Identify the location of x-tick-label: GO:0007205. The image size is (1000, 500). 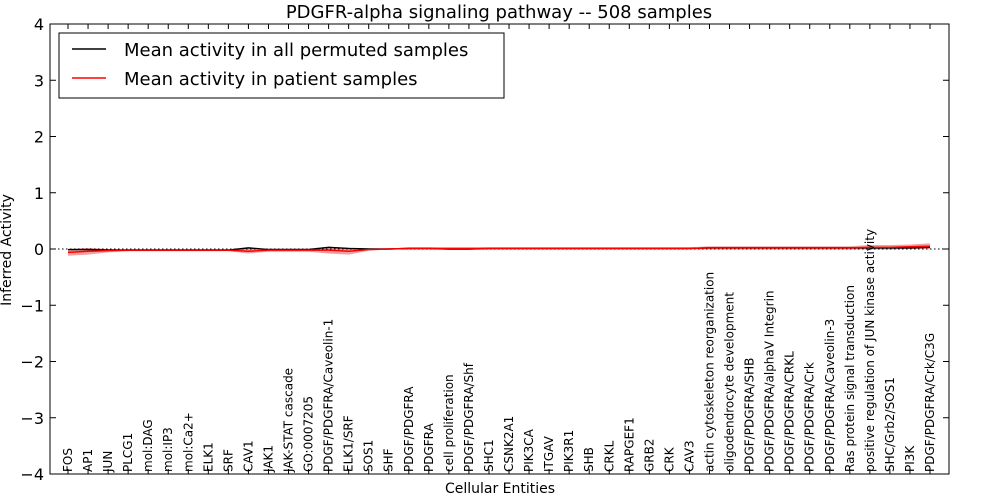
(309, 434).